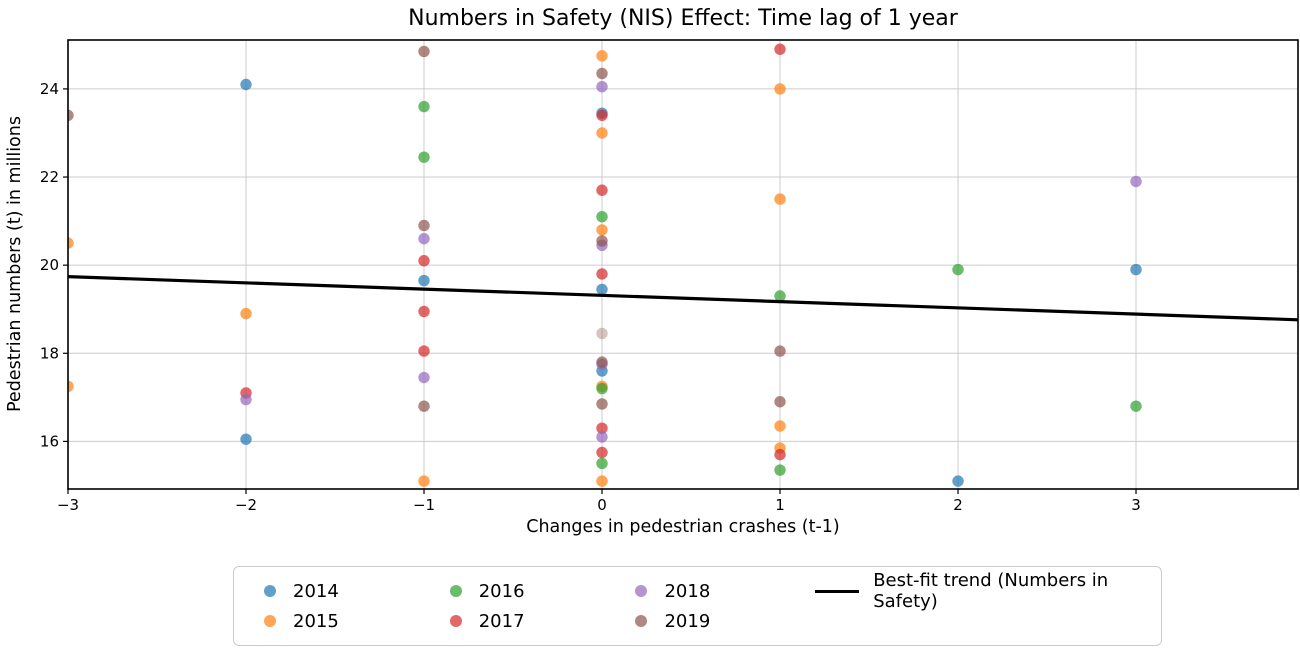 This screenshot has width=1300, height=650. What do you see at coordinates (641, 591) in the screenshot?
I see `legend-marker-icon-2018` at bounding box center [641, 591].